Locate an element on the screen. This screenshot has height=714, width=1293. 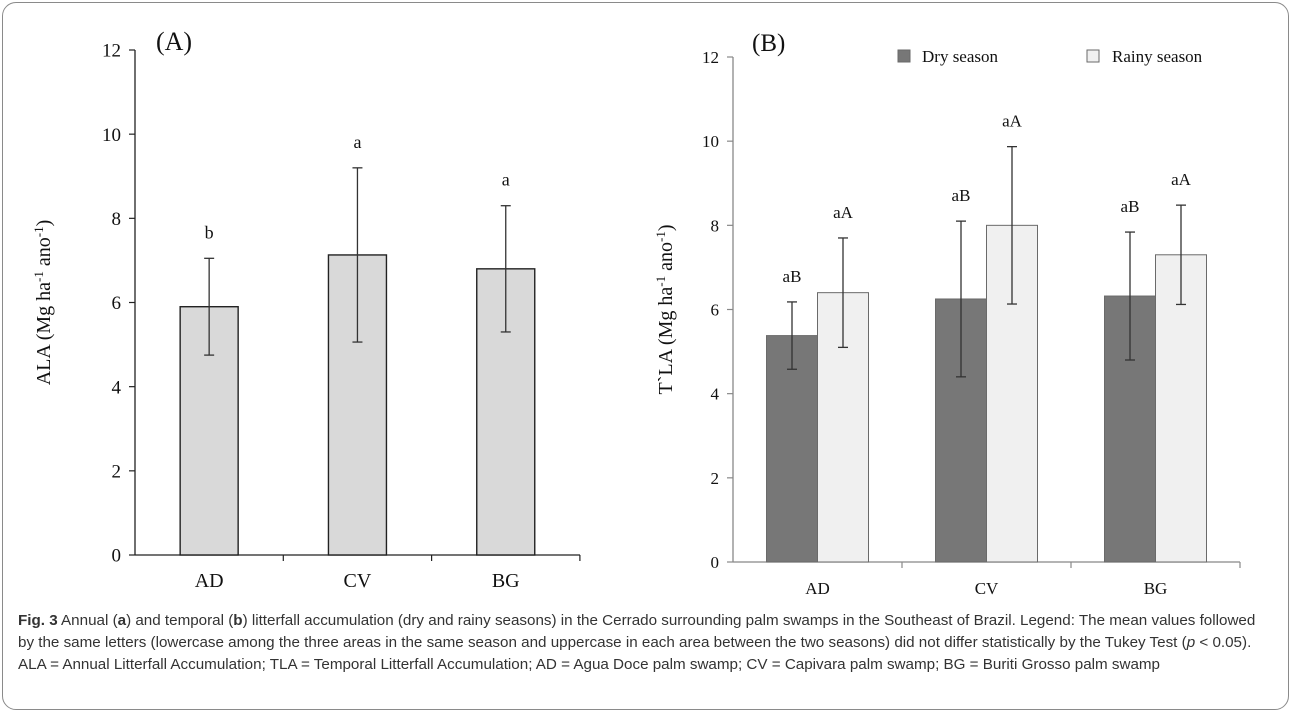
chart2-y-axis-title-part: ano is located at coordinates (666, 259).